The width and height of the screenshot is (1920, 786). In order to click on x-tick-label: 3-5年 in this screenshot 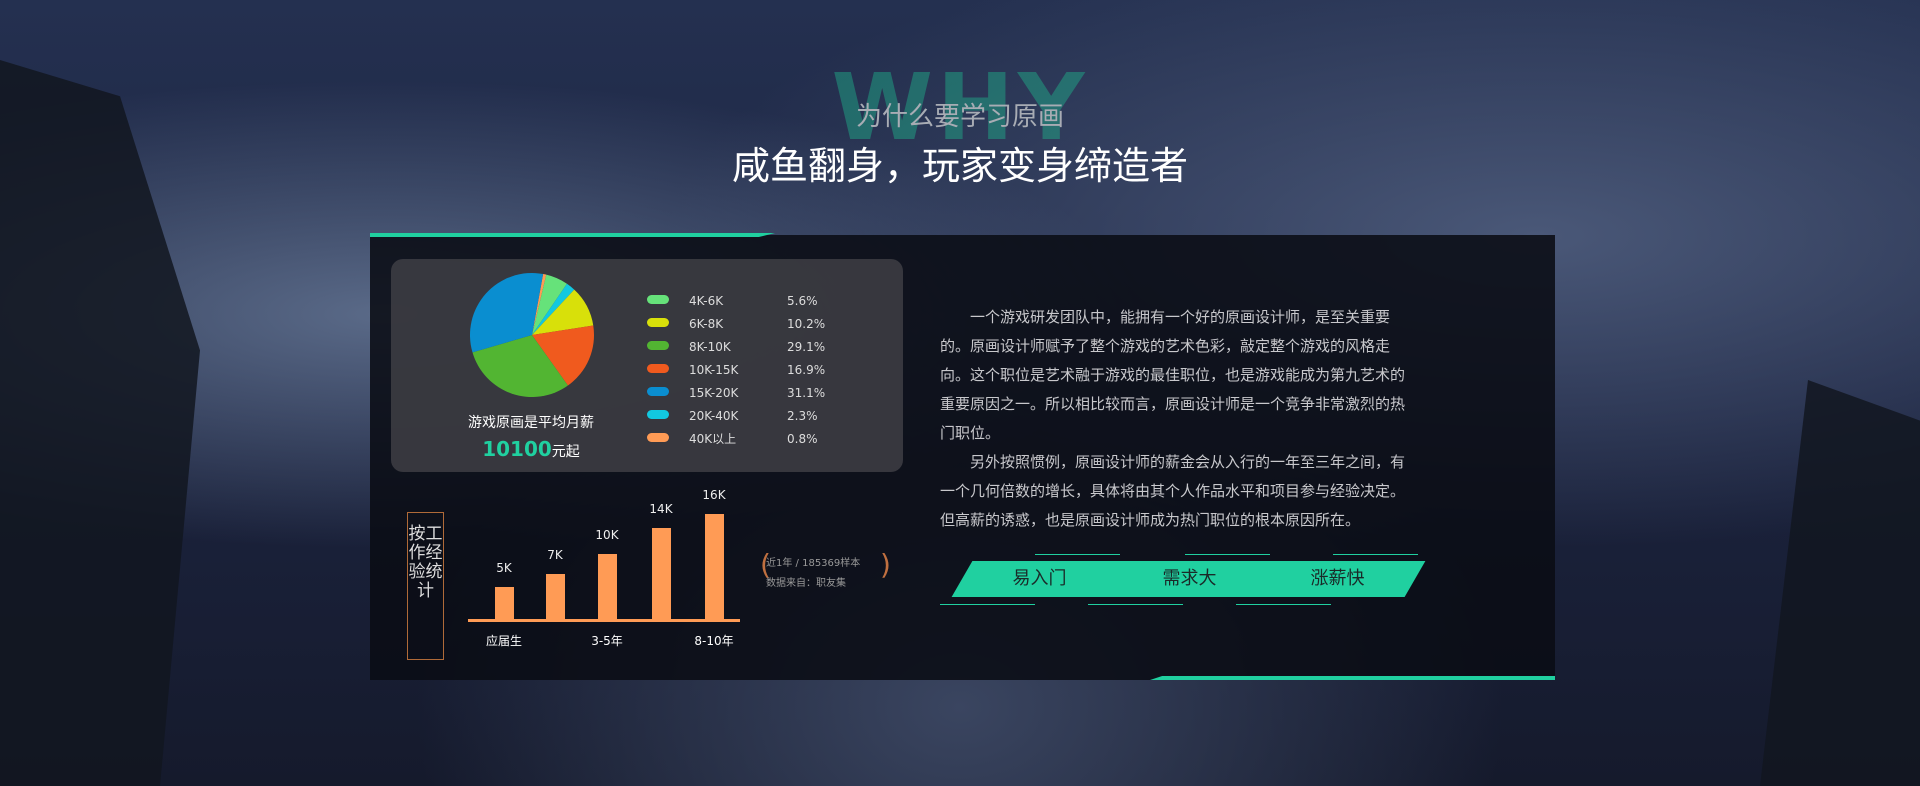, I will do `click(607, 641)`.